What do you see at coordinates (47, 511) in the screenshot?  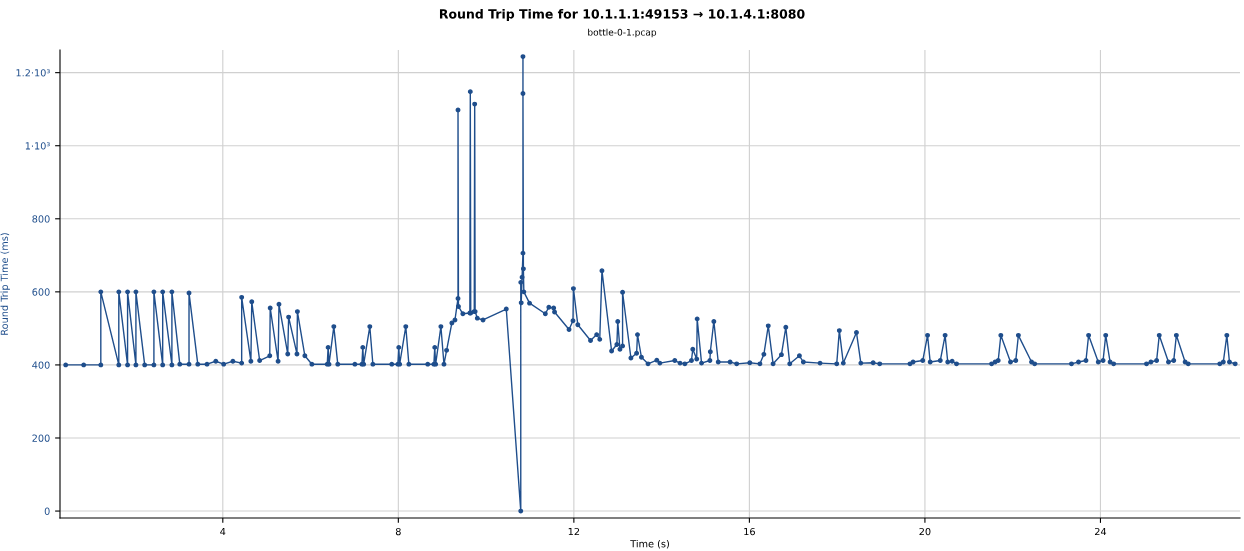 I see `y-tick-label: 0` at bounding box center [47, 511].